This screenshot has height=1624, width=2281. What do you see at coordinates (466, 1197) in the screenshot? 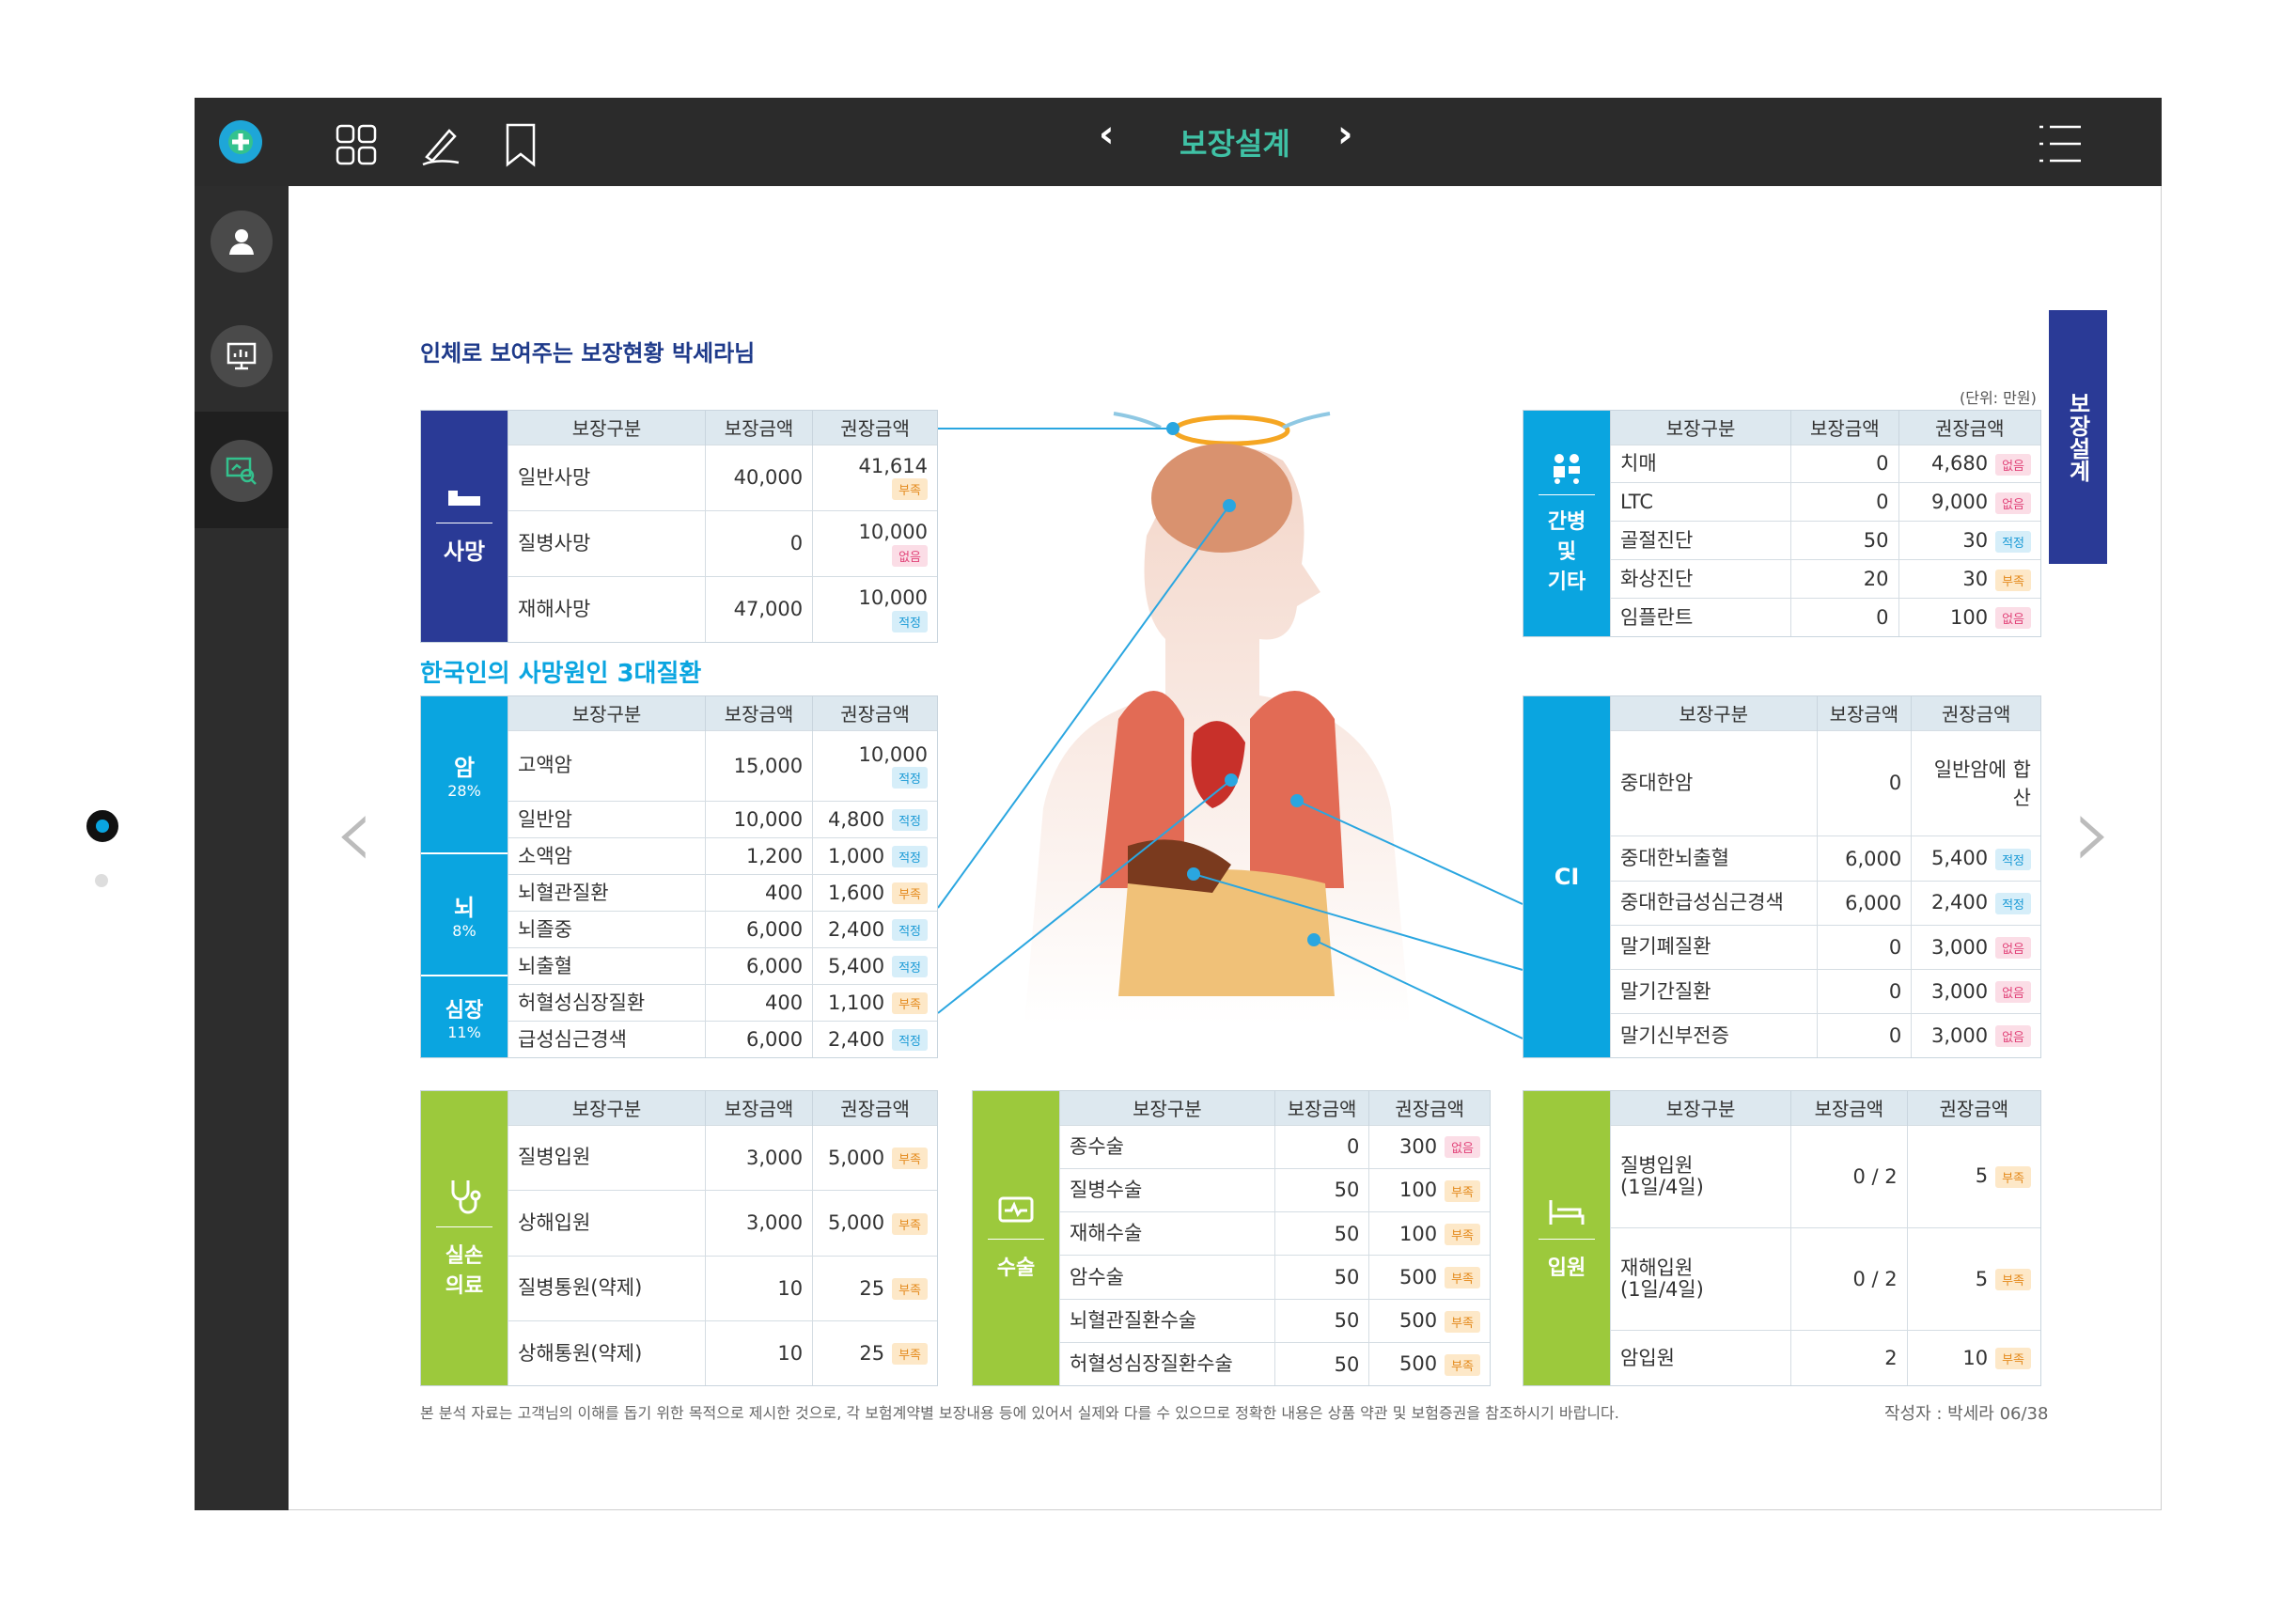
I see `stethoscope-icon` at bounding box center [466, 1197].